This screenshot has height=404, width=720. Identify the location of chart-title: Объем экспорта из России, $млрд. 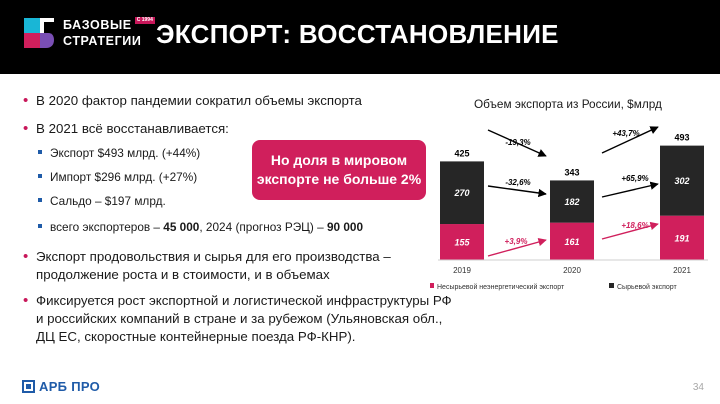
(568, 104).